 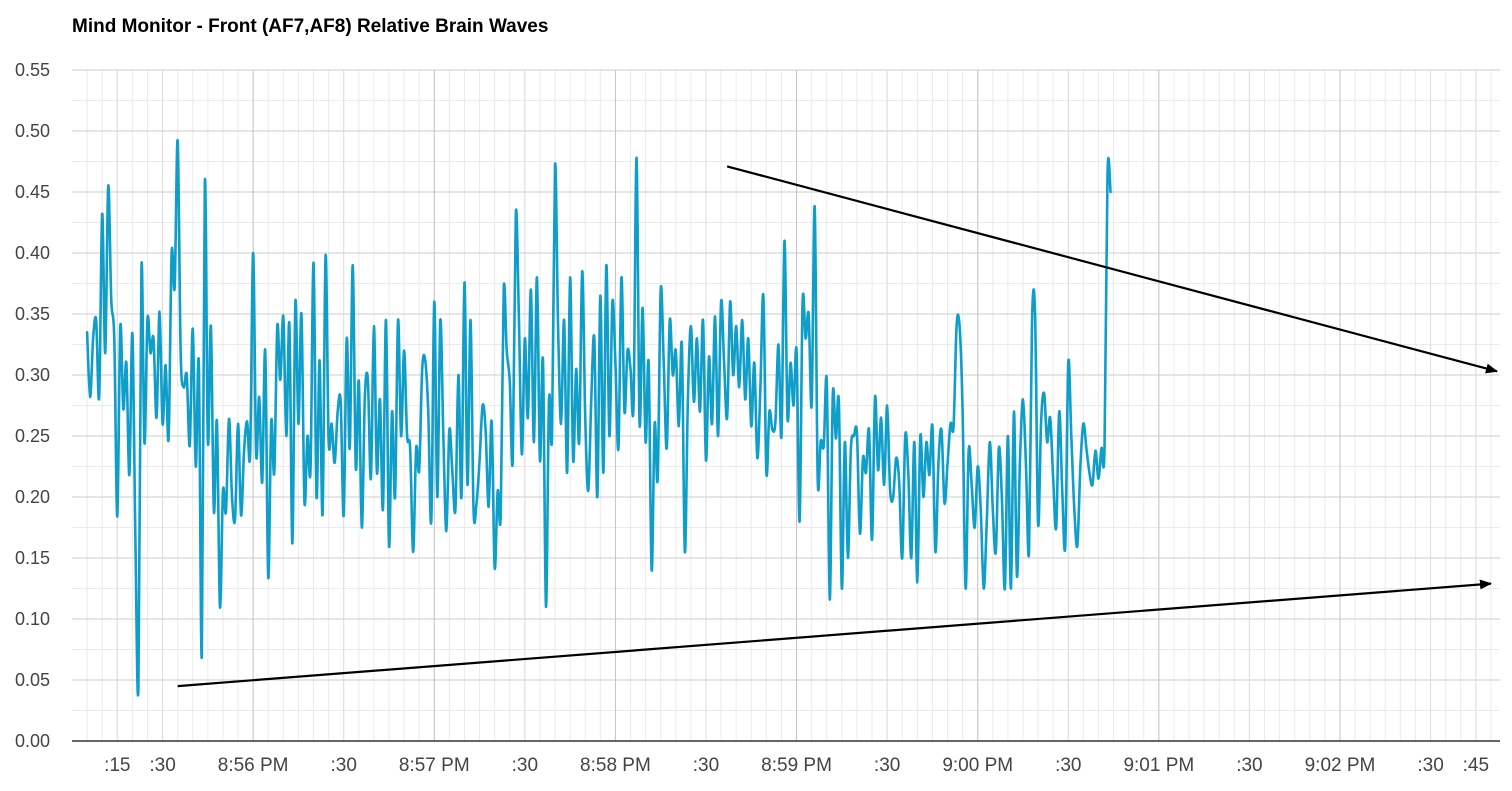 What do you see at coordinates (32, 680) in the screenshot?
I see `y-tick-label: 0.05` at bounding box center [32, 680].